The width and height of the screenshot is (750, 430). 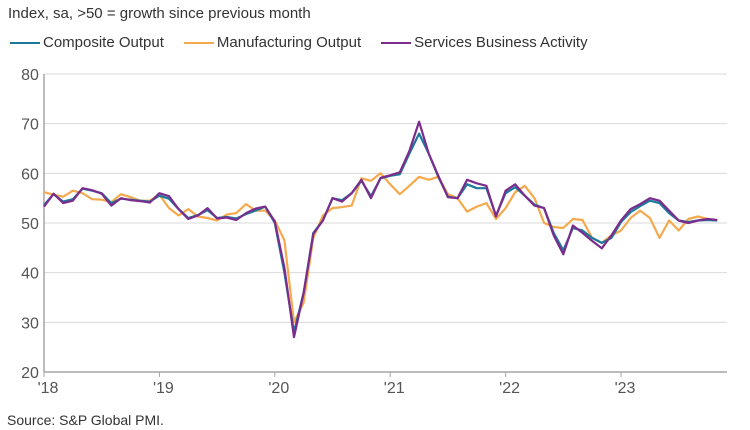 What do you see at coordinates (198, 42) in the screenshot?
I see `legend-swatch-manufacturing` at bounding box center [198, 42].